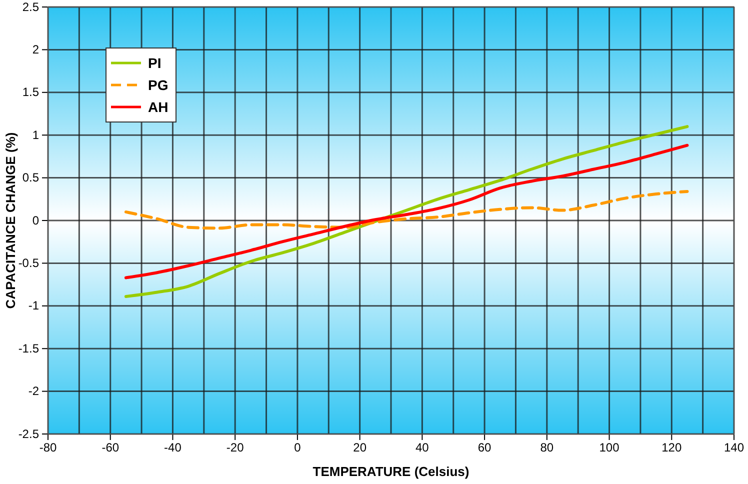 This screenshot has height=484, width=748. What do you see at coordinates (10, 220) in the screenshot?
I see `y-axis-title: CAPACITANCE CHANGE (%)` at bounding box center [10, 220].